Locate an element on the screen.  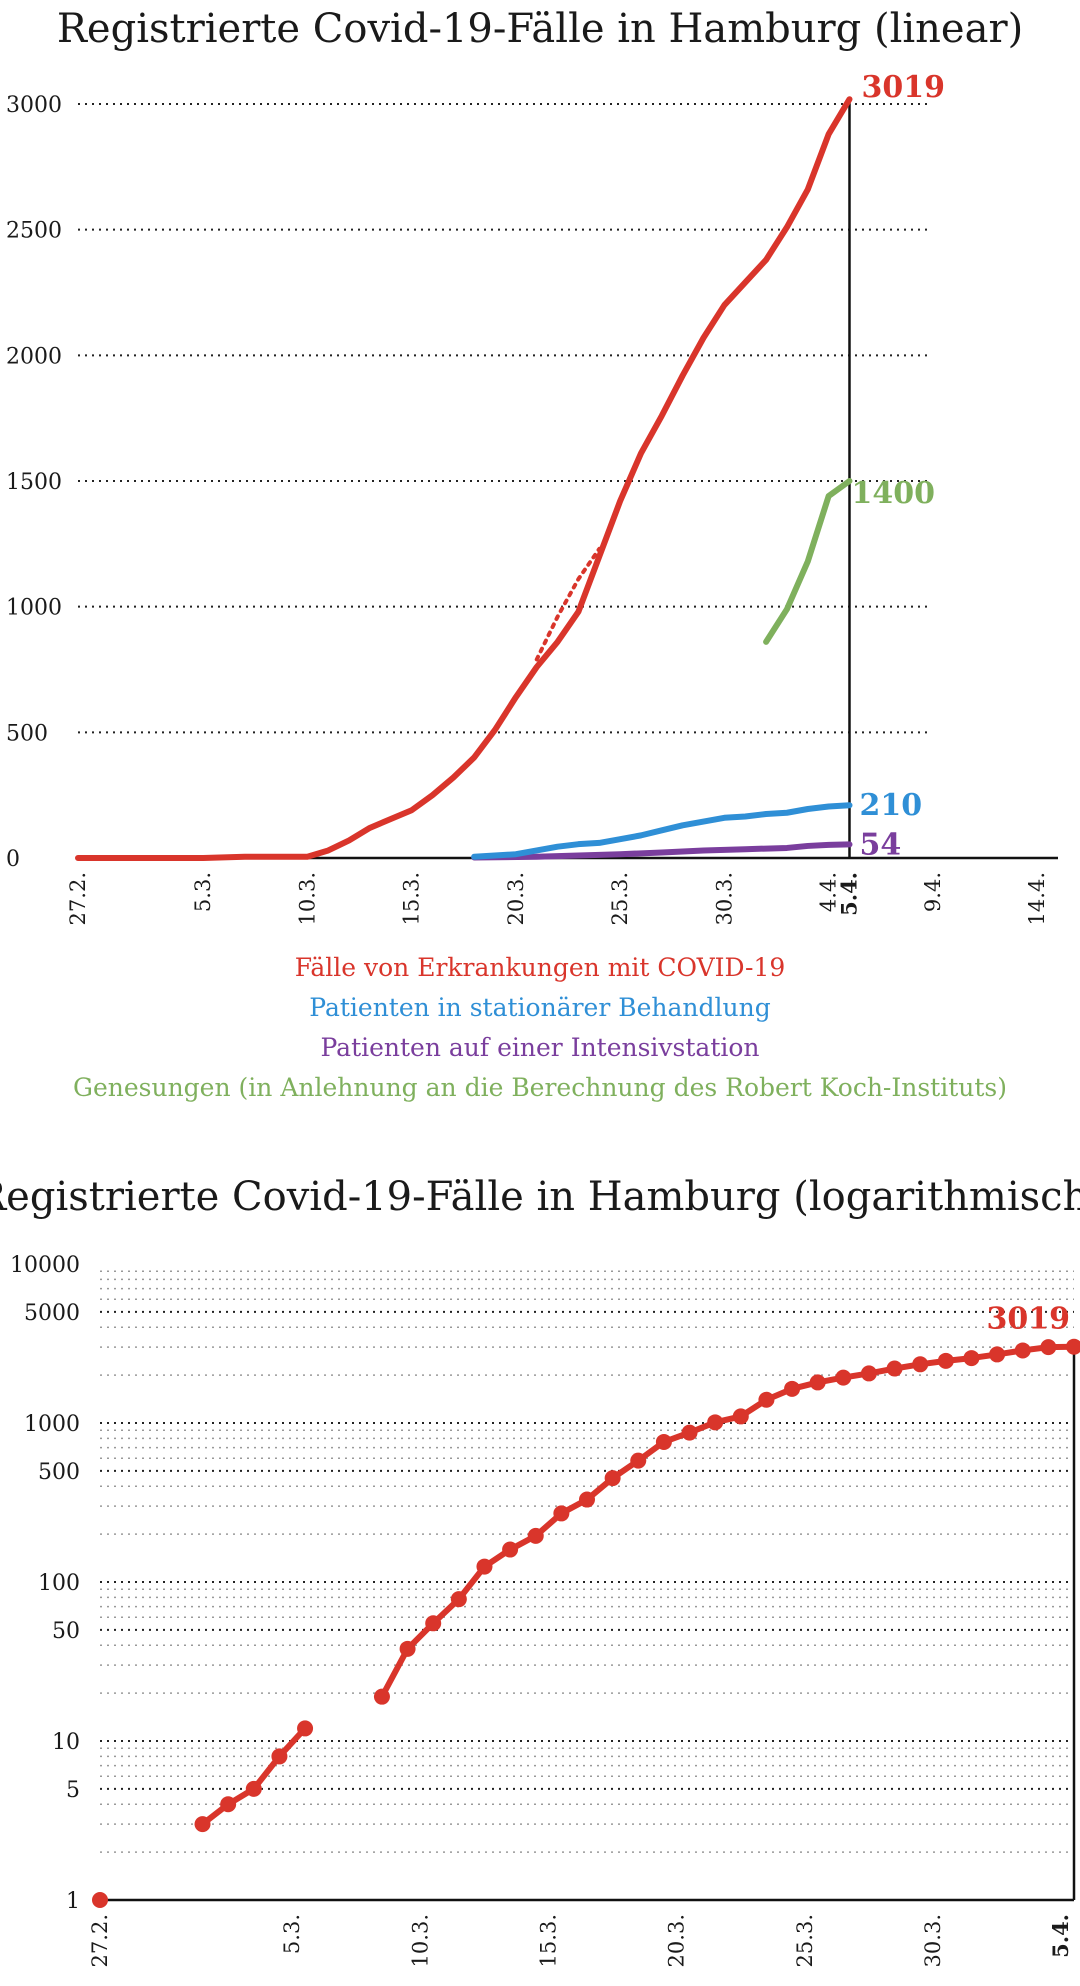
log-end-labels: 3019 is located at coordinates (1029, 1319).